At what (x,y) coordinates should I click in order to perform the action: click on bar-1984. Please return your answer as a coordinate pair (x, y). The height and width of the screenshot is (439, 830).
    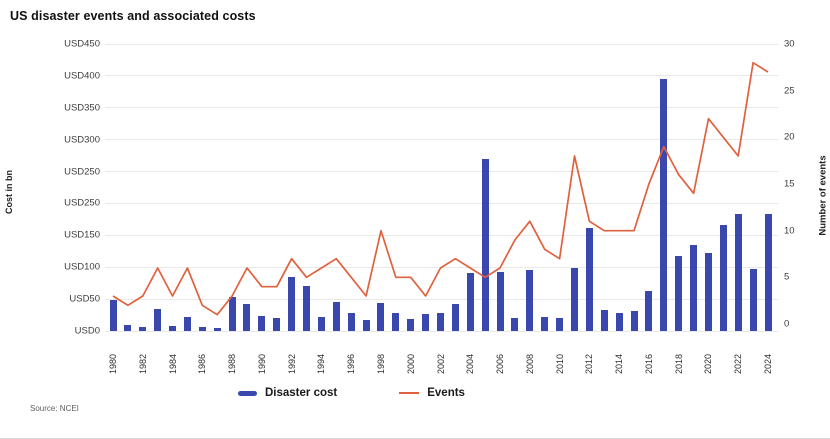
    Looking at the image, I should click on (173, 328).